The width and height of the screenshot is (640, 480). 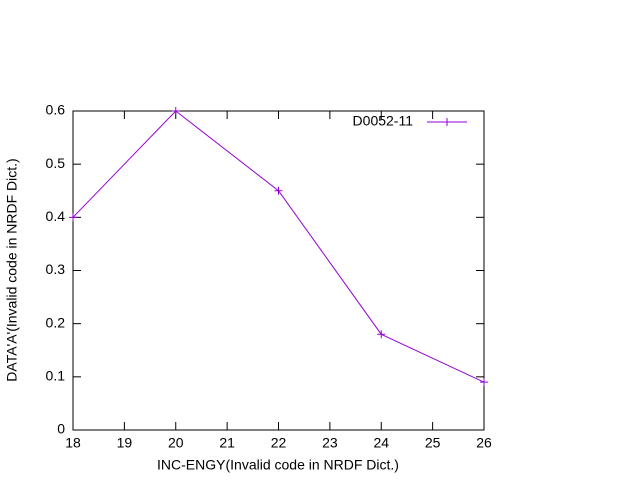 What do you see at coordinates (227, 443) in the screenshot?
I see `x-tick-label: 21` at bounding box center [227, 443].